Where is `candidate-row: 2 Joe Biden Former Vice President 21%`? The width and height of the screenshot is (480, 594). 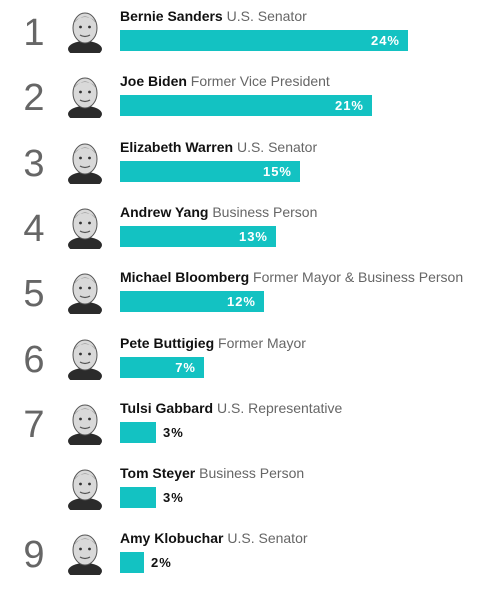
candidate-row: 2 Joe Biden Former Vice President 21% is located at coordinates (240, 104).